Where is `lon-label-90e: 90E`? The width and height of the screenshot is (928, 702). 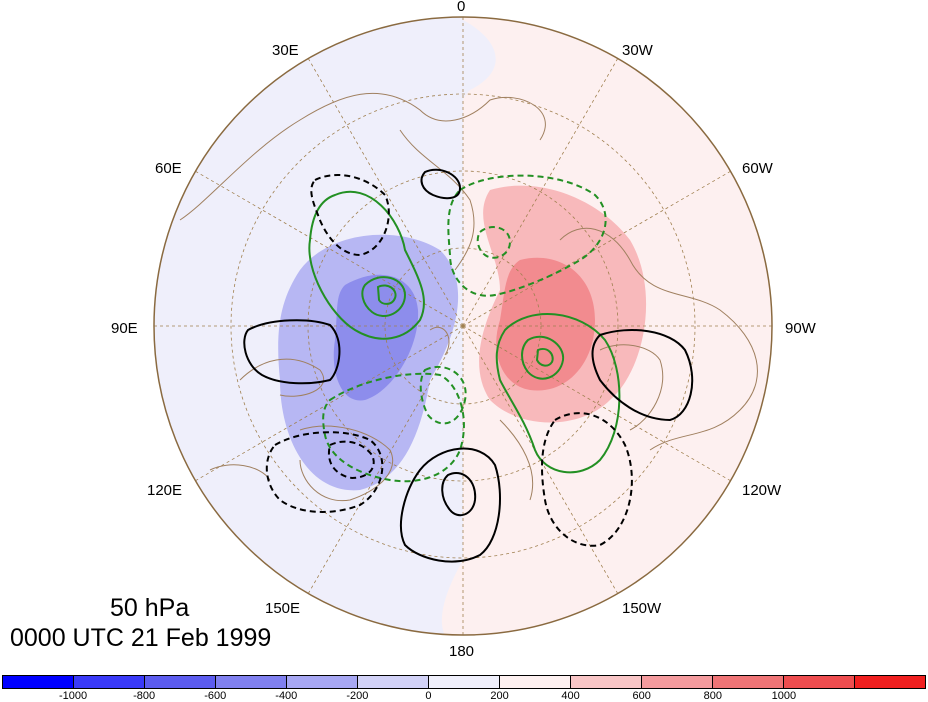
lon-label-90e: 90E is located at coordinates (124, 328).